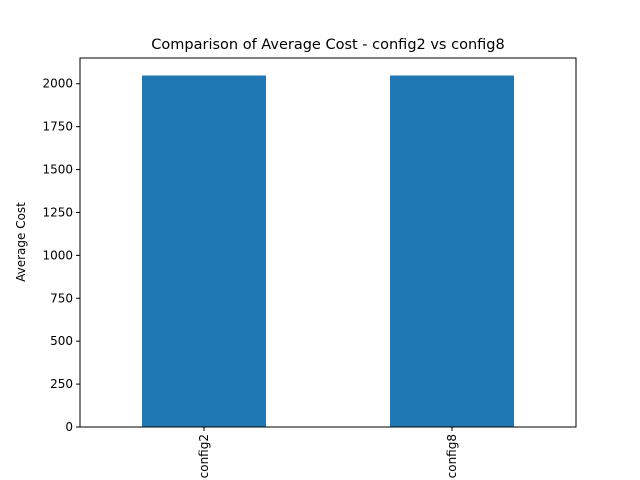 The height and width of the screenshot is (480, 640). Describe the element at coordinates (21, 242) in the screenshot. I see `y-axis-label: Average Cost` at that location.